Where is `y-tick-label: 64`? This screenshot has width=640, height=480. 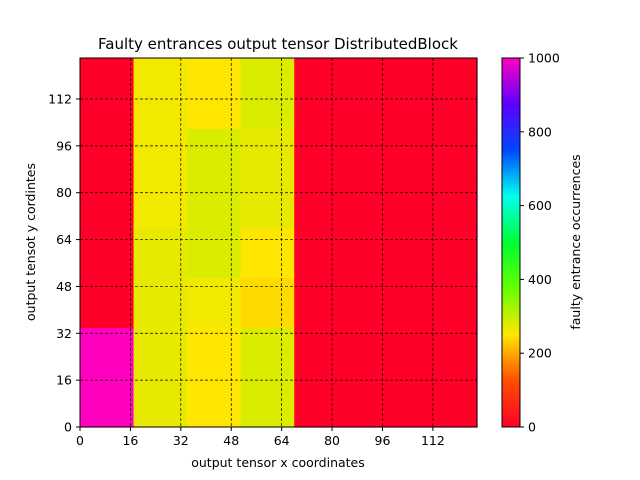 y-tick-label: 64 is located at coordinates (64, 239).